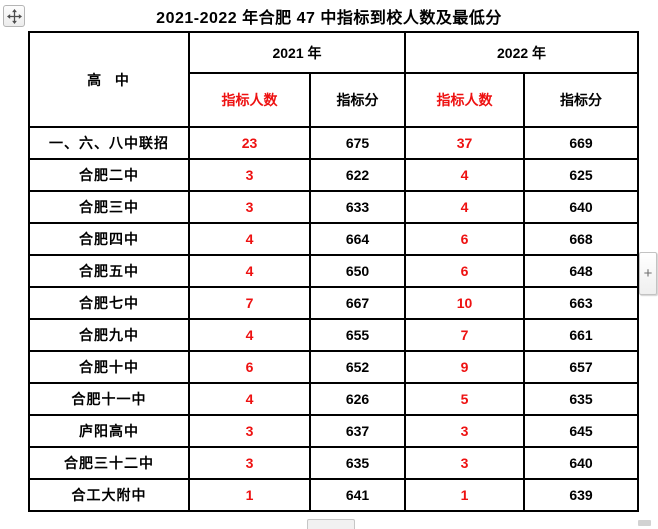  Describe the element at coordinates (357, 143) in the screenshot. I see `score-cell: 675` at that location.